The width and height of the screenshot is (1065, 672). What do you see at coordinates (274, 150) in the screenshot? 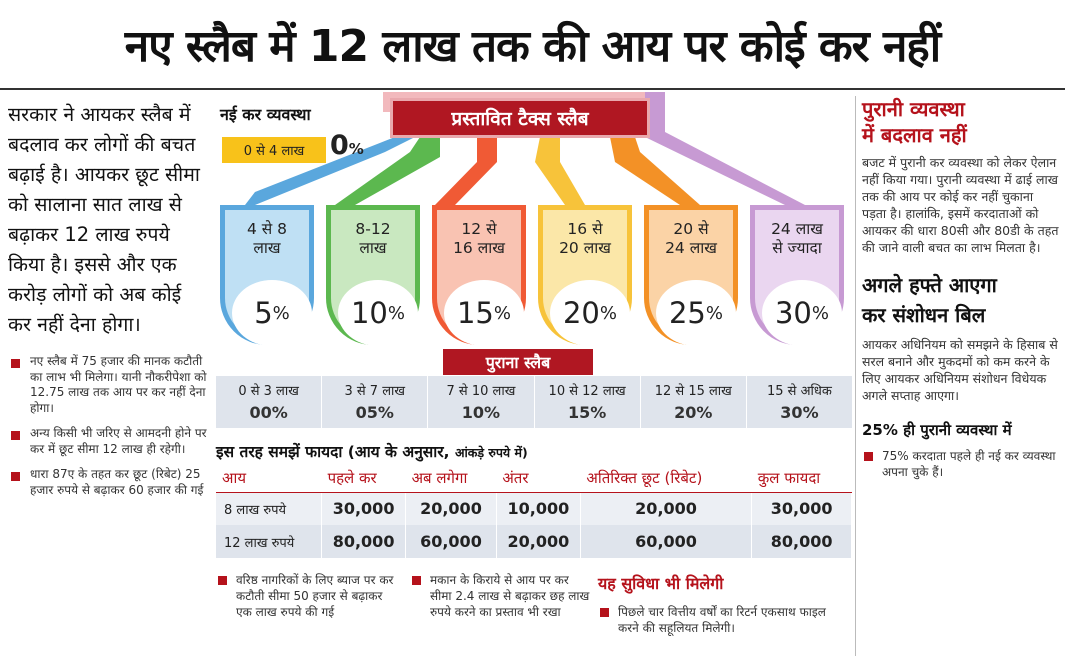
I see `zero-slab-range: 0 से 4 लाख` at bounding box center [274, 150].